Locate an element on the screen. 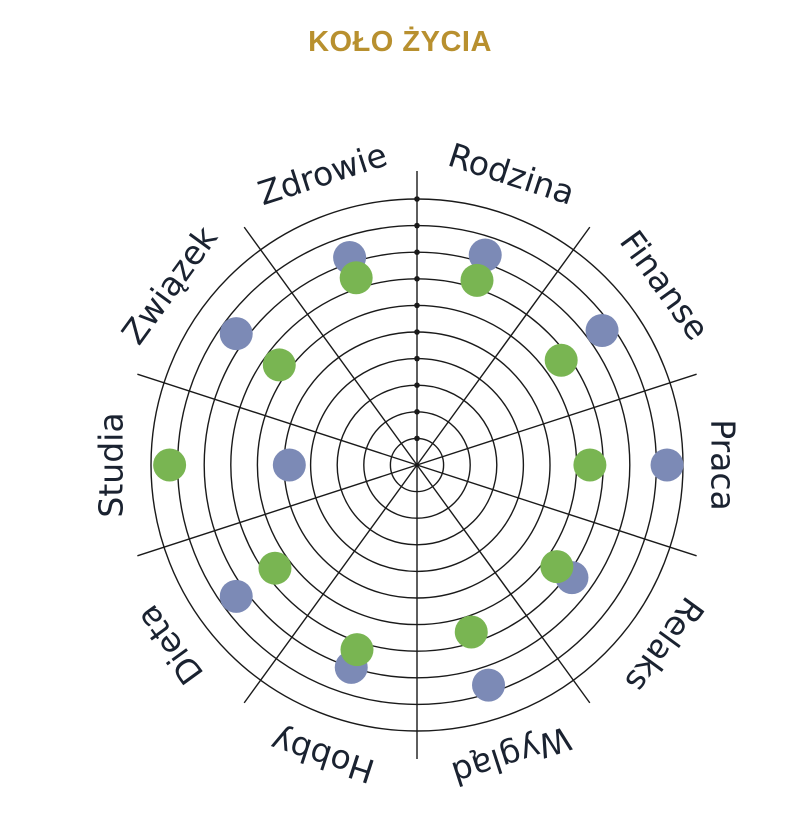 The width and height of the screenshot is (800, 818). page-title: KOŁO ŻYCIA is located at coordinates (400, 42).